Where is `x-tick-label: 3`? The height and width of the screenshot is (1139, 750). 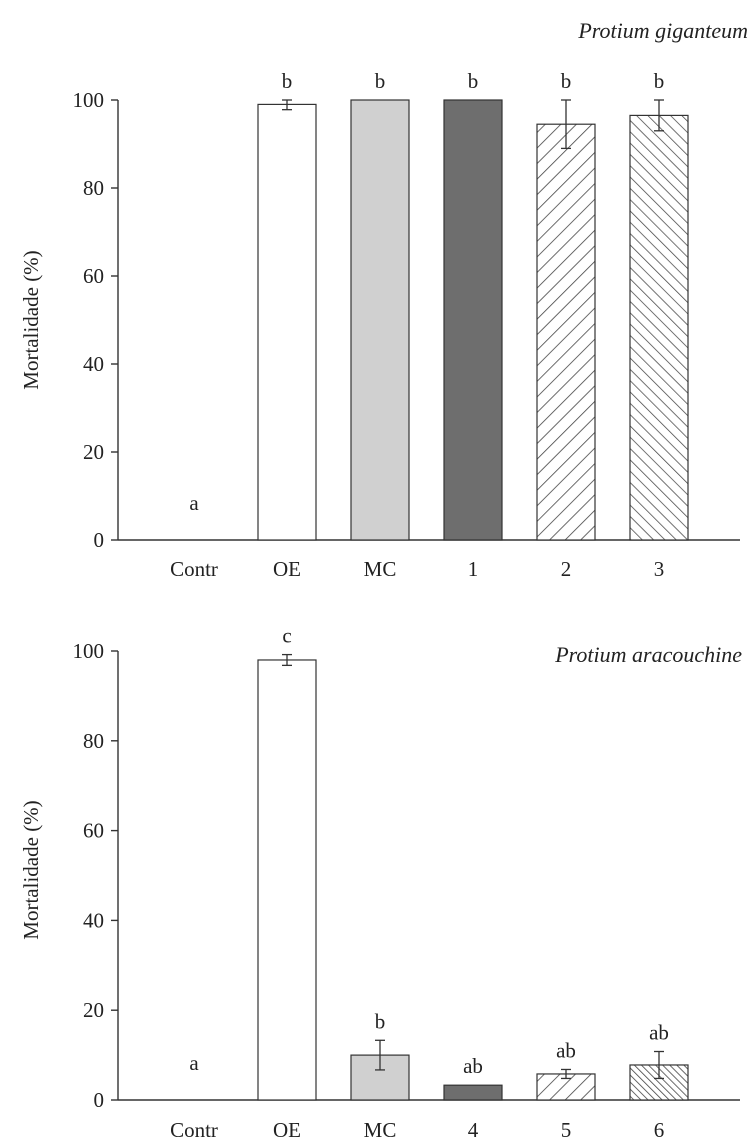 x-tick-label: 3 is located at coordinates (659, 569).